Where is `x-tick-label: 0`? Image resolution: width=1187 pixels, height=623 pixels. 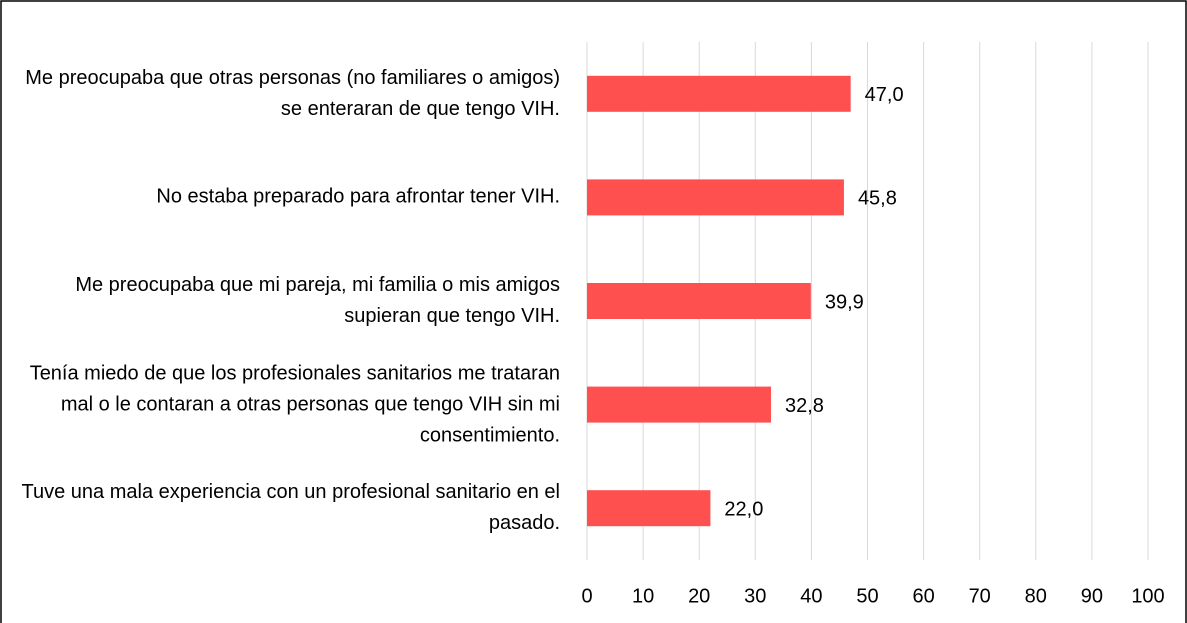 x-tick-label: 0 is located at coordinates (586, 596).